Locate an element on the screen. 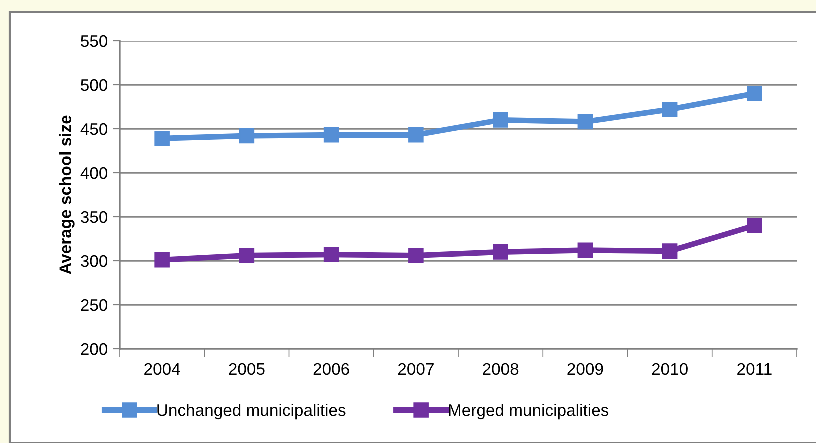 The width and height of the screenshot is (816, 443). y-tick-label: 250 is located at coordinates (94, 305).